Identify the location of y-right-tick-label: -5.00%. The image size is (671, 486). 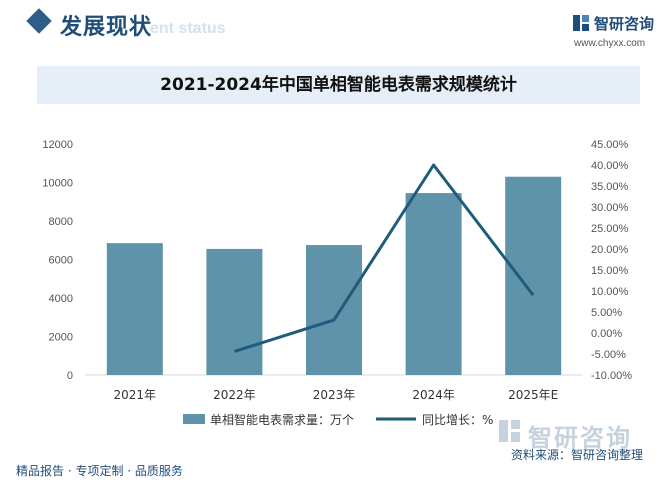
(608, 355).